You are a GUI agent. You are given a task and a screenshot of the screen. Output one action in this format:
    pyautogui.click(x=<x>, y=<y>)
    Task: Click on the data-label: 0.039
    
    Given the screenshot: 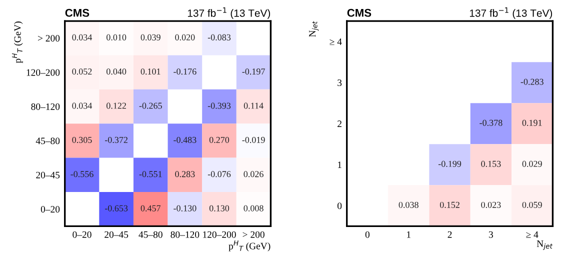 What is the action you would take?
    pyautogui.click(x=150, y=37)
    